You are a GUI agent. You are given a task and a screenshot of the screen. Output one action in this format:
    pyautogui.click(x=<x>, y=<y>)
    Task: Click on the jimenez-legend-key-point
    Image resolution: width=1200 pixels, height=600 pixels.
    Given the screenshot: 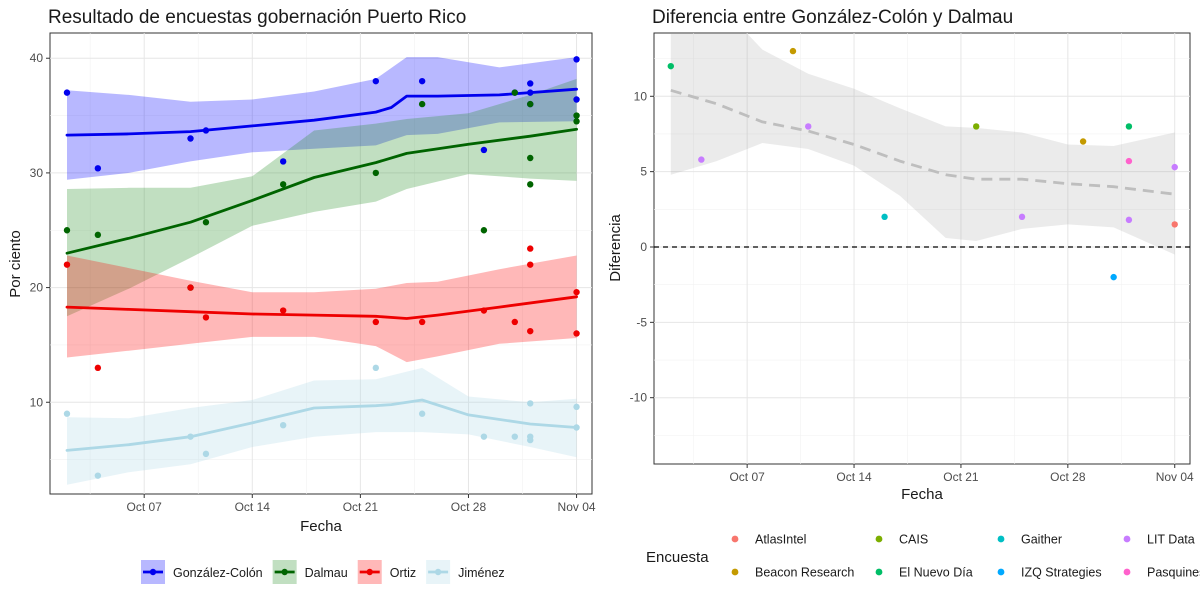 What is the action you would take?
    pyautogui.click(x=438, y=572)
    